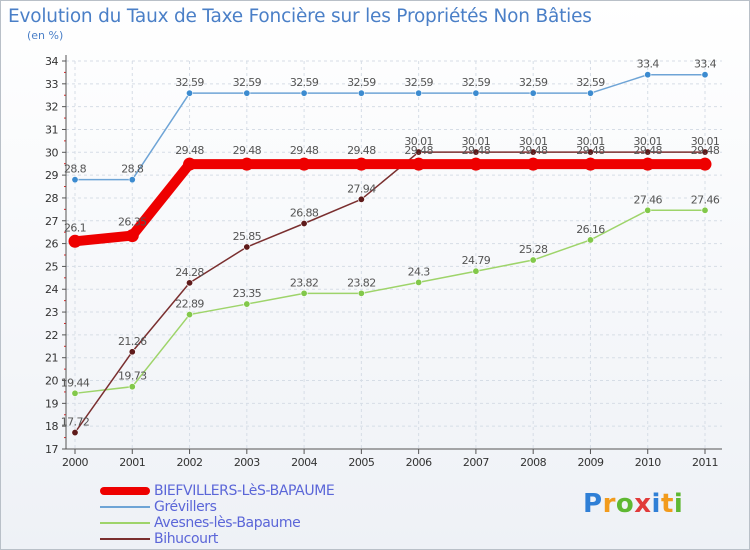 This screenshot has width=750, height=550. Describe the element at coordinates (45, 35) in the screenshot. I see `chart-subtitle: (en %)` at that location.